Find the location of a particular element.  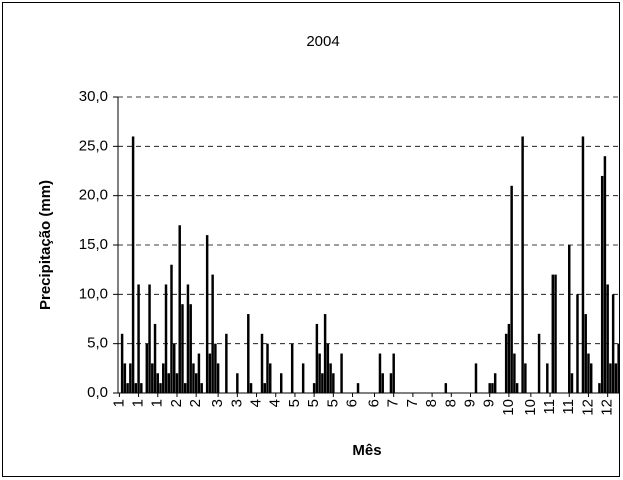

chart-title: 2004 is located at coordinates (322, 41).